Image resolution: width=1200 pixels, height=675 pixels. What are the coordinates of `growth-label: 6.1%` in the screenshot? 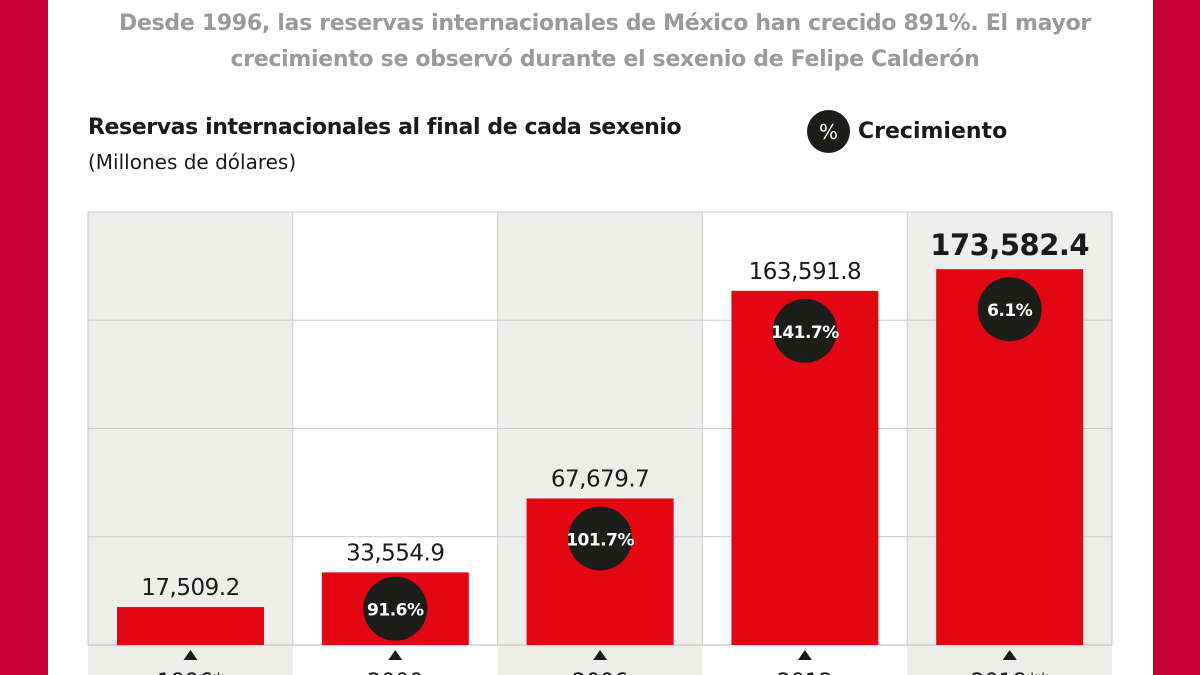 It's located at (1010, 311).